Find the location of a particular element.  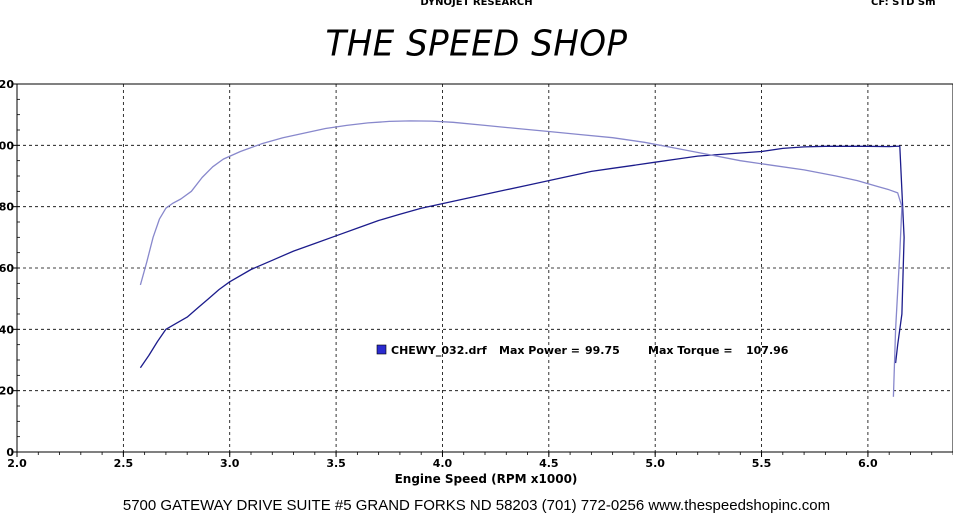

x-axis-title: Engine Speed (RPM x1000) is located at coordinates (486, 479).